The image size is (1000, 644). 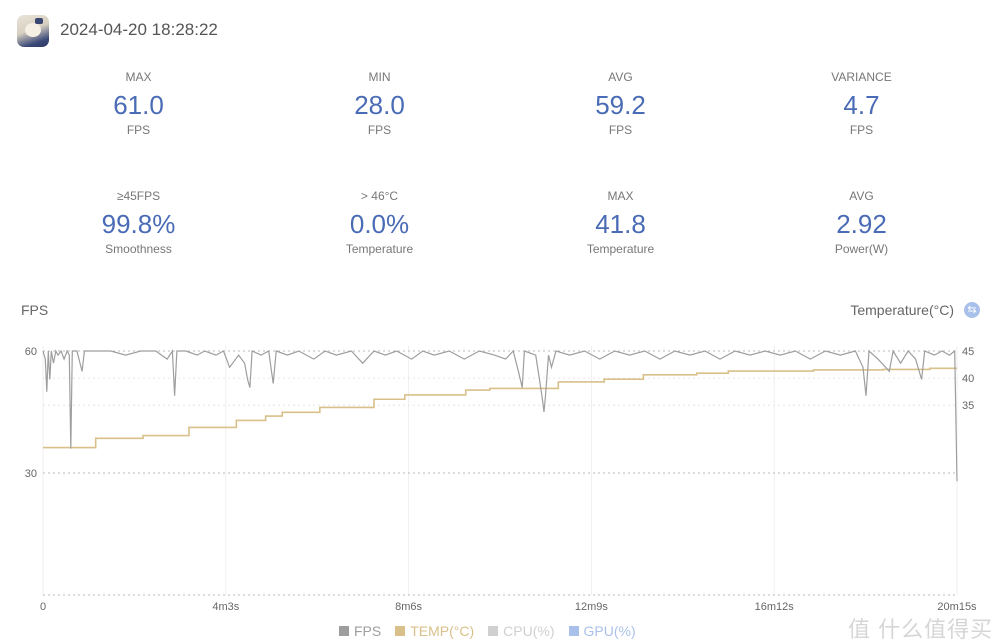 I want to click on session-timestamp: 2024-04-20 18:28:22, so click(x=139, y=29).